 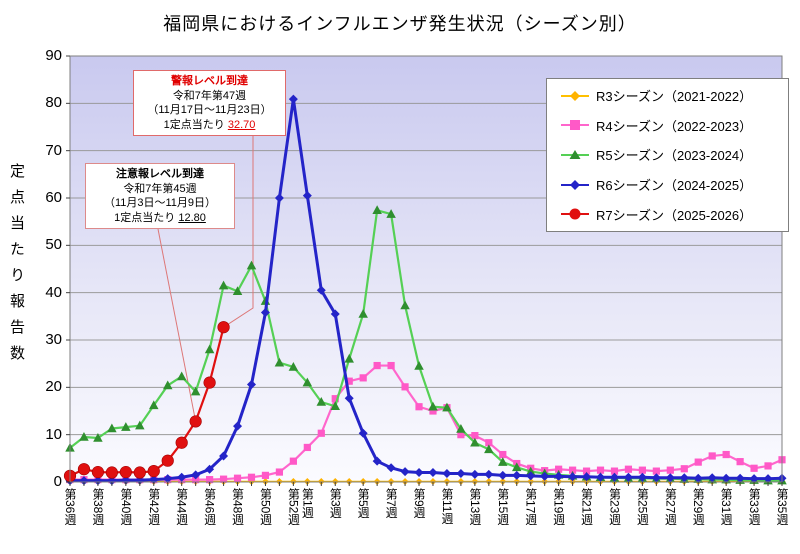 What do you see at coordinates (419, 503) in the screenshot?
I see `x-tick-label-week-9: 第9週` at bounding box center [419, 503].